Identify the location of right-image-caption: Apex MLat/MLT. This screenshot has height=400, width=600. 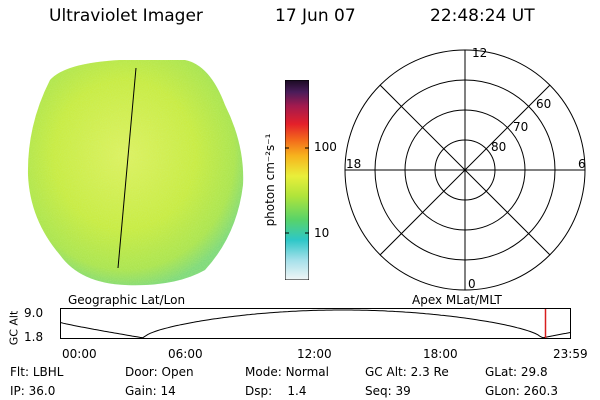
(457, 300).